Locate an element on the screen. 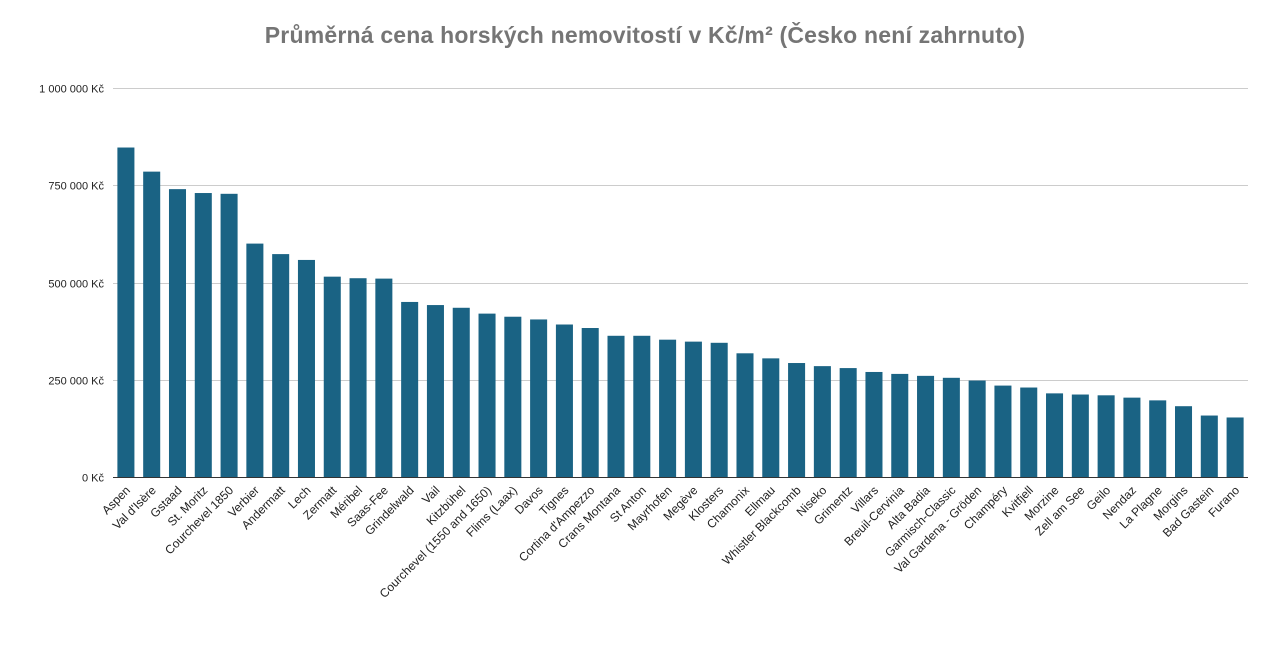  y-tick-label: 750 000 Kč is located at coordinates (76, 187).